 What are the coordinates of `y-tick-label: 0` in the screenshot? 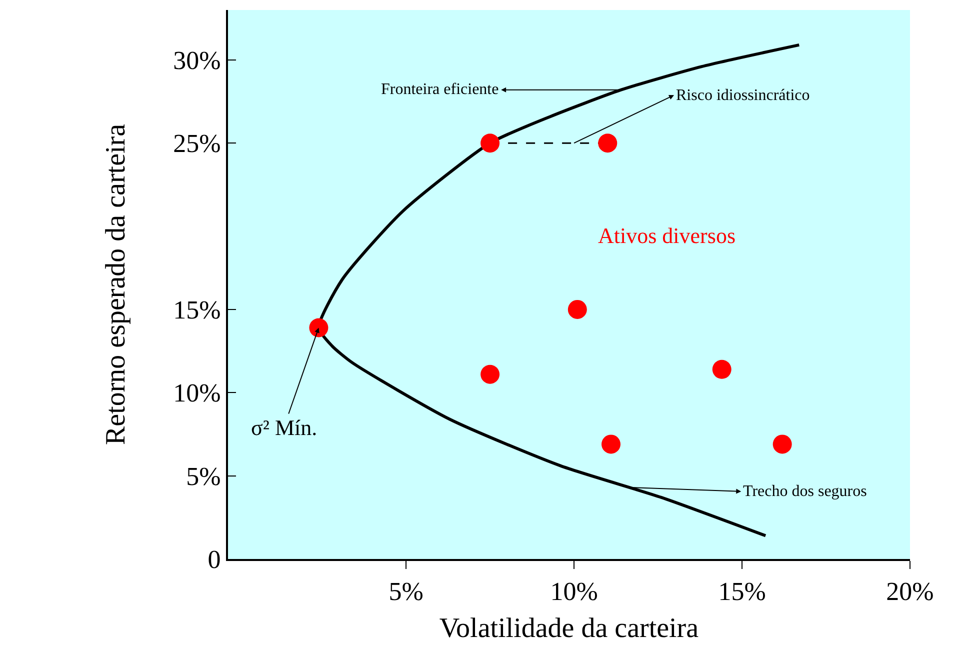 It's located at (214, 559).